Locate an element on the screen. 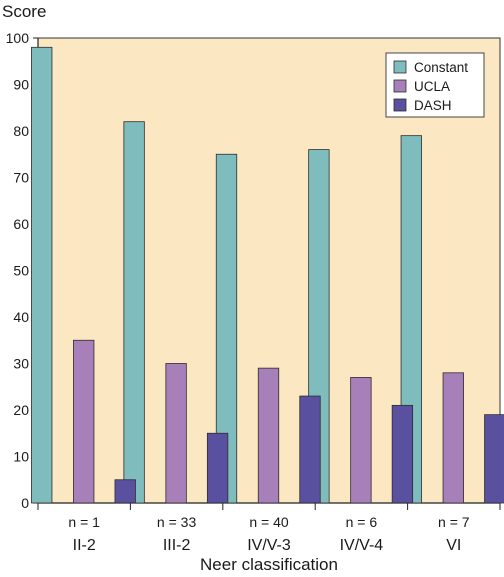 This screenshot has width=504, height=577. y-tick-label: 0 is located at coordinates (25, 503).